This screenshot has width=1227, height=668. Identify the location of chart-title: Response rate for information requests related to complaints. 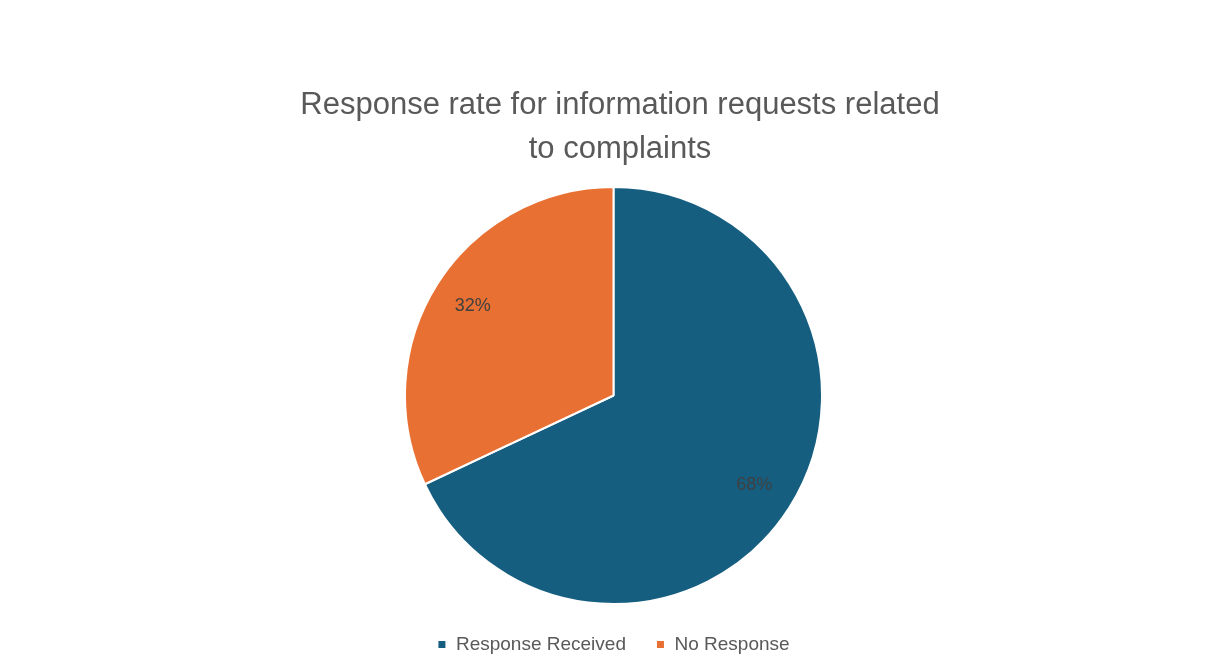
(620, 126).